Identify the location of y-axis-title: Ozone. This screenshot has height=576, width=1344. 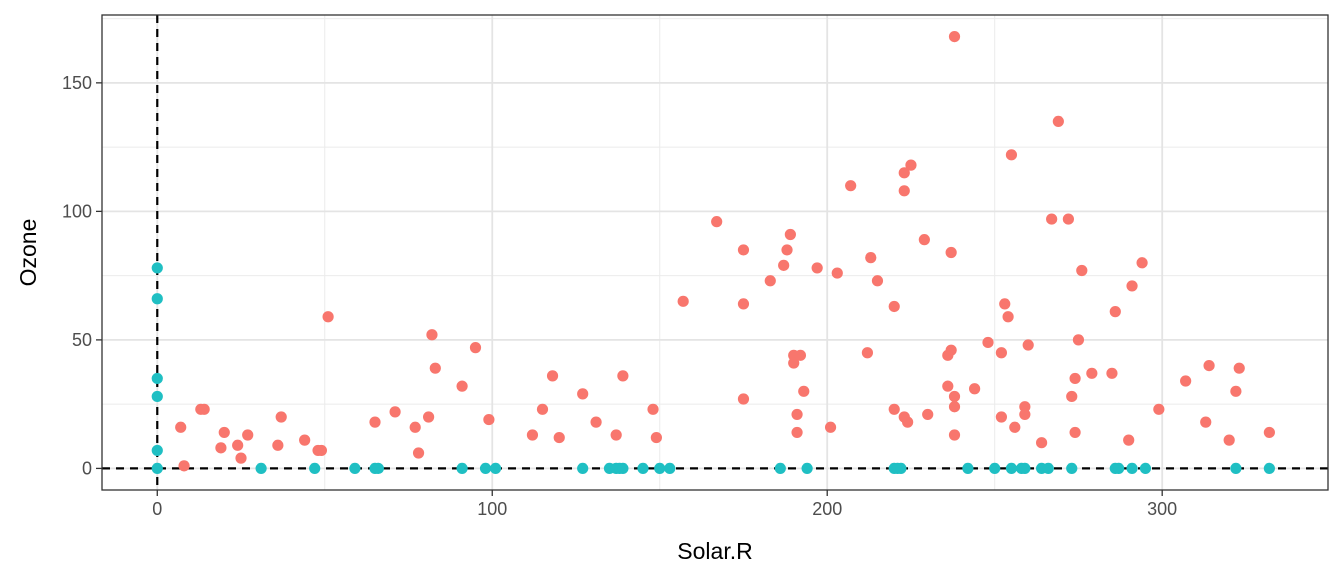
(28, 253).